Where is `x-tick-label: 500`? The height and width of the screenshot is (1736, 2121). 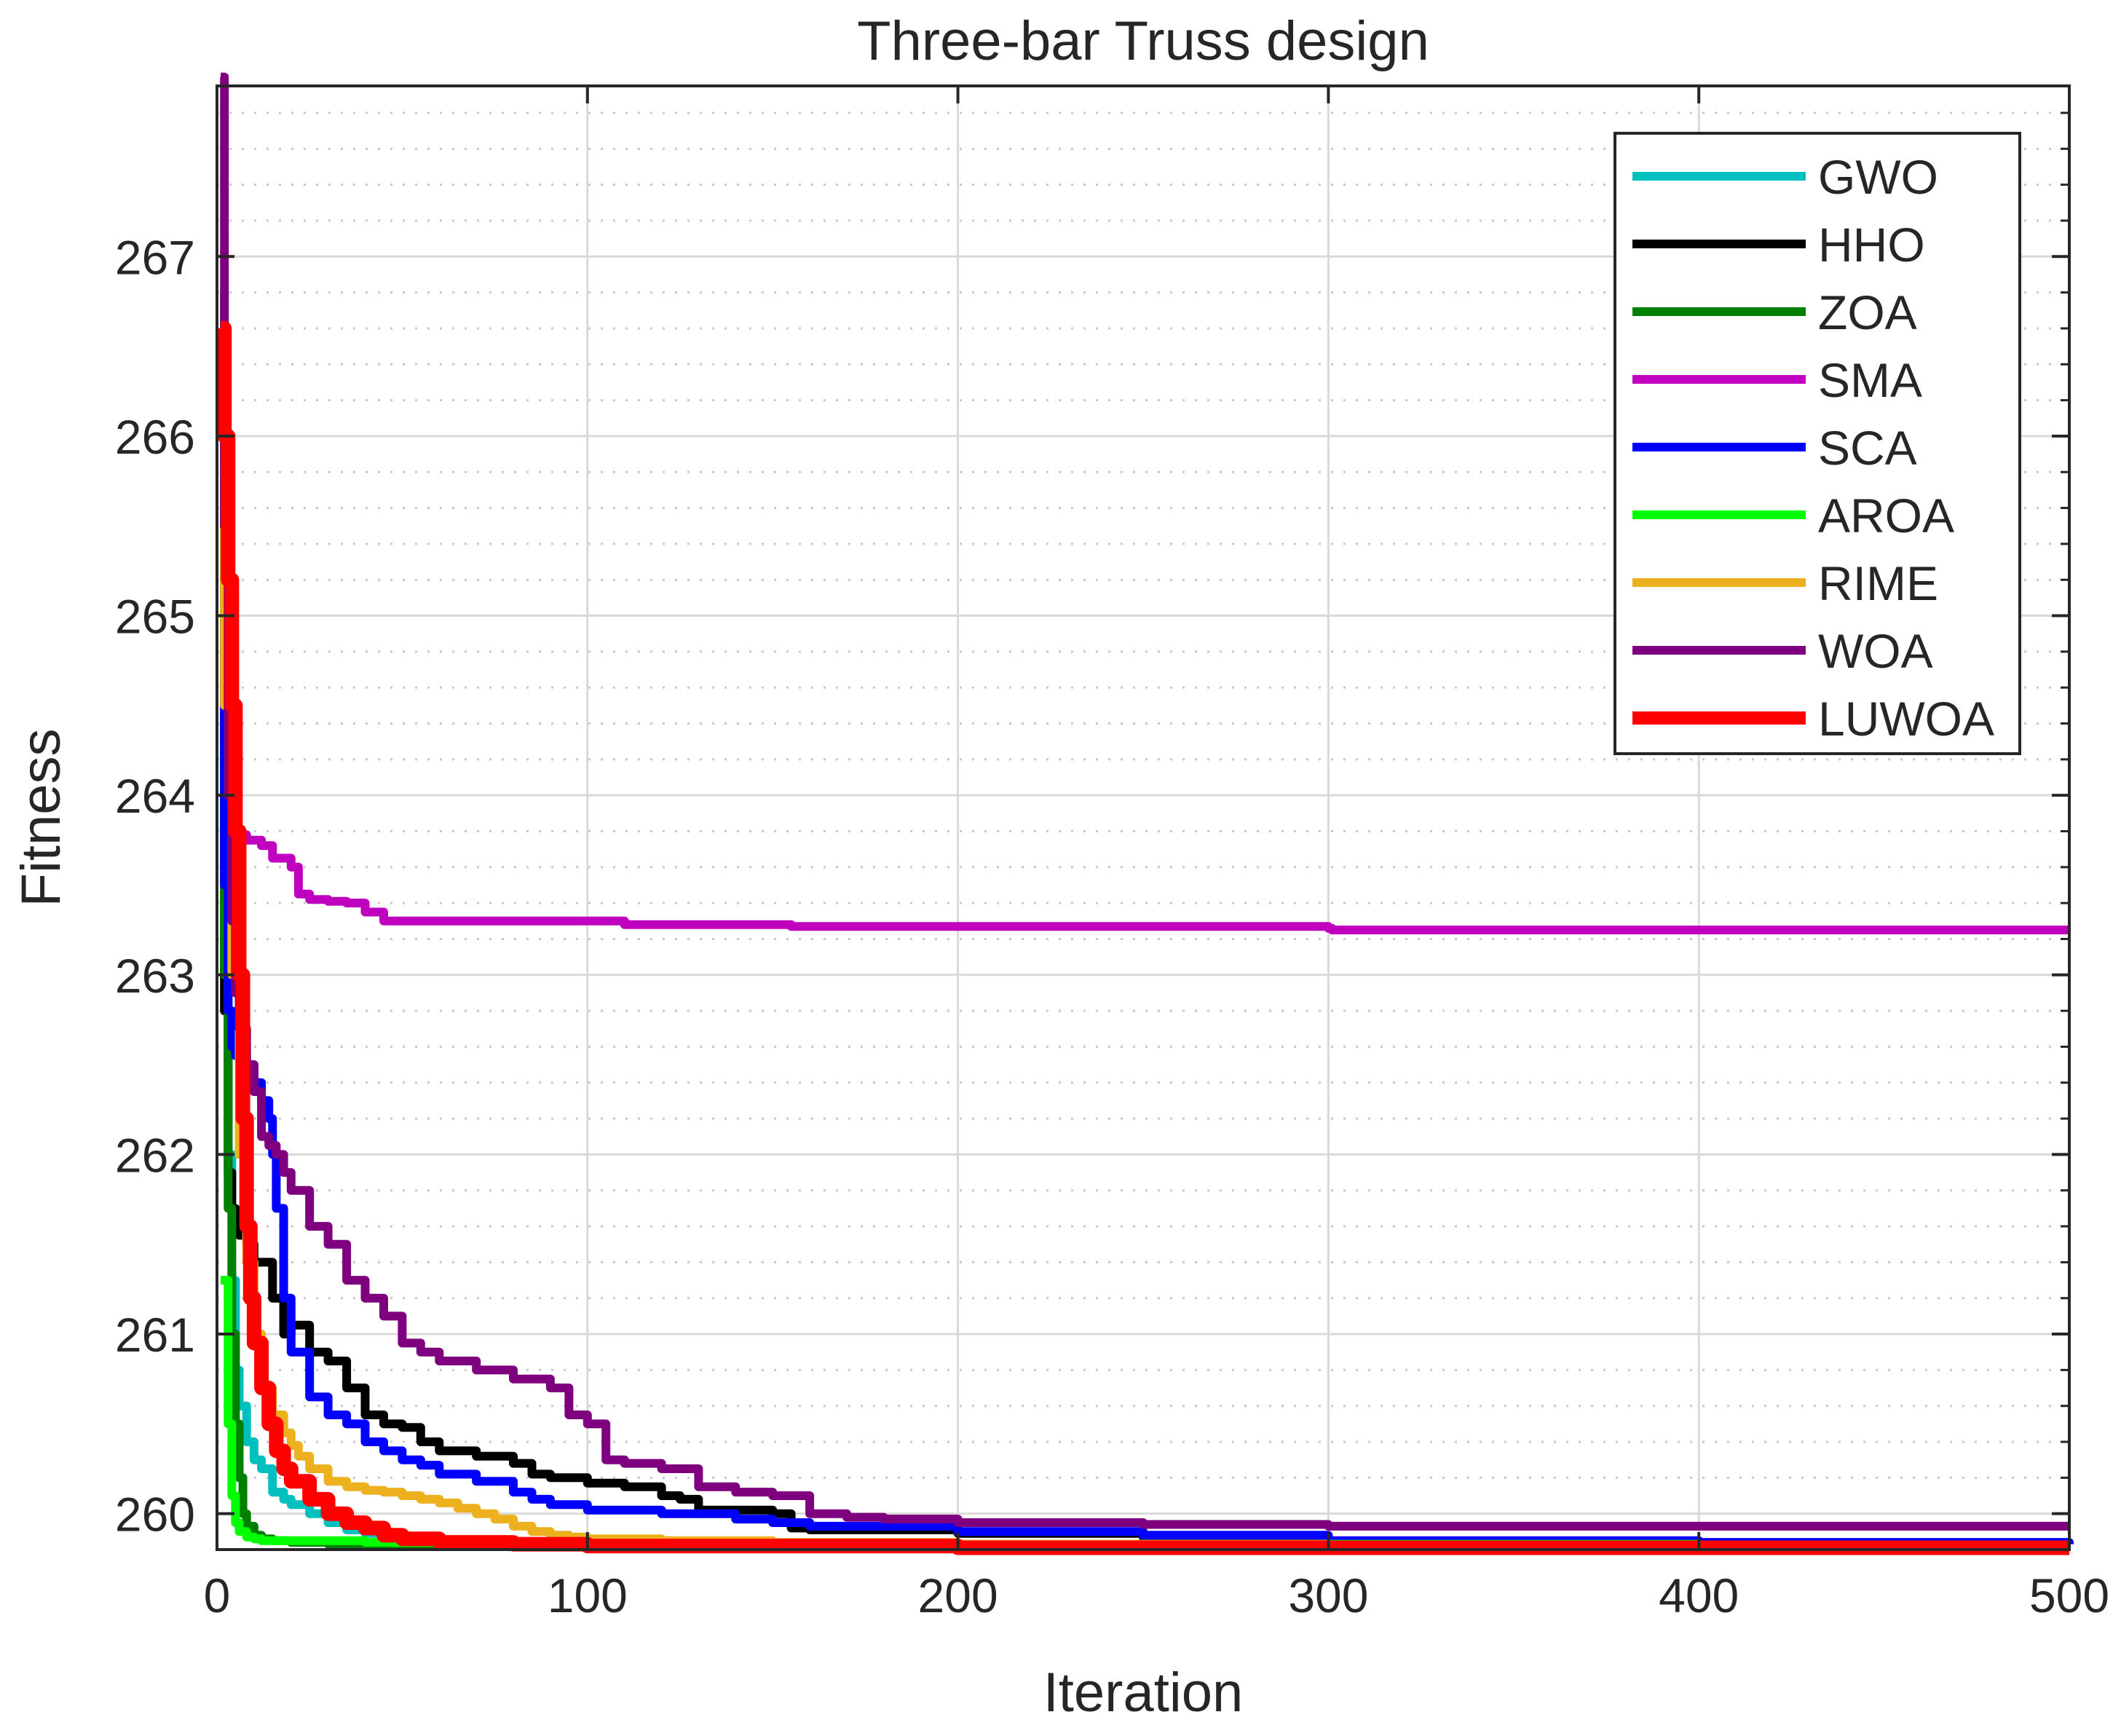
x-tick-label: 500 is located at coordinates (2069, 1595).